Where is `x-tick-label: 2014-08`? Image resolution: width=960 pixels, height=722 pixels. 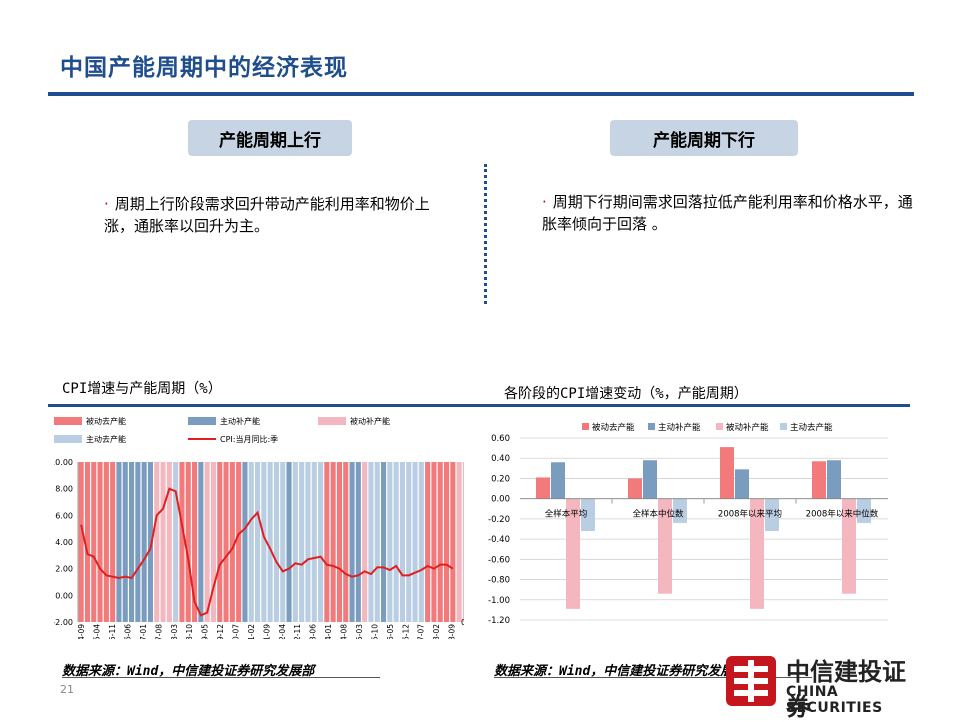 x-tick-label: 2014-08 is located at coordinates (344, 631).